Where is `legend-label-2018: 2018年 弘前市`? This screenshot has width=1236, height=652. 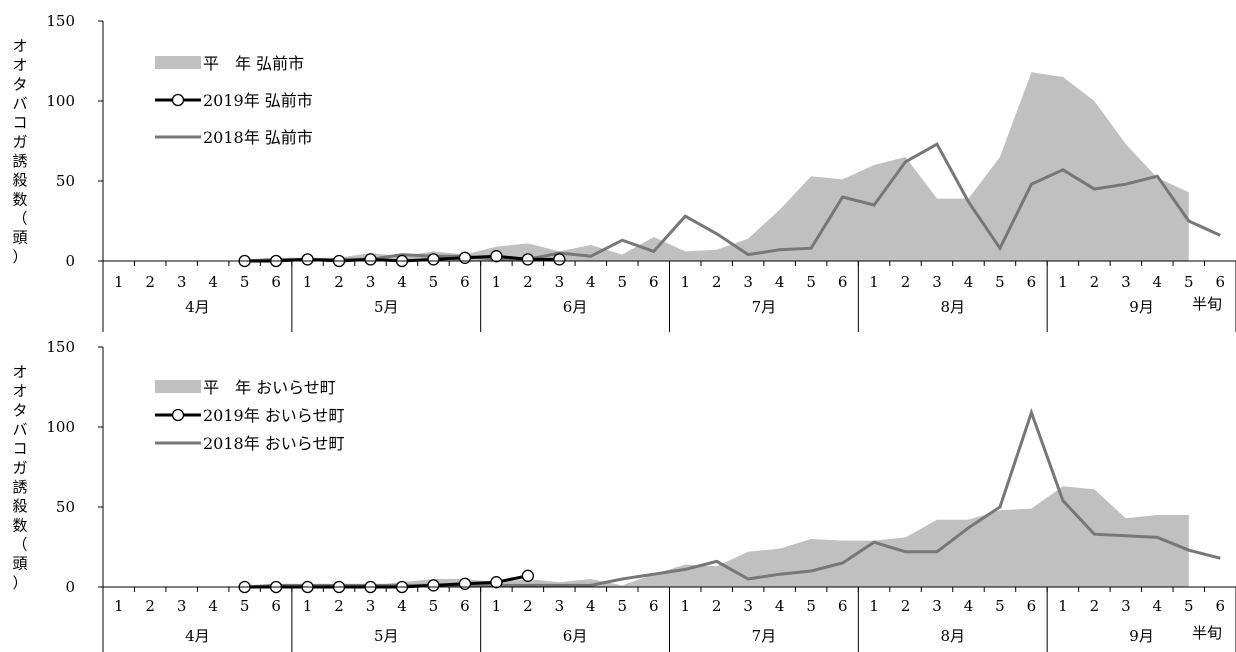 legend-label-2018: 2018年 弘前市 is located at coordinates (258, 137).